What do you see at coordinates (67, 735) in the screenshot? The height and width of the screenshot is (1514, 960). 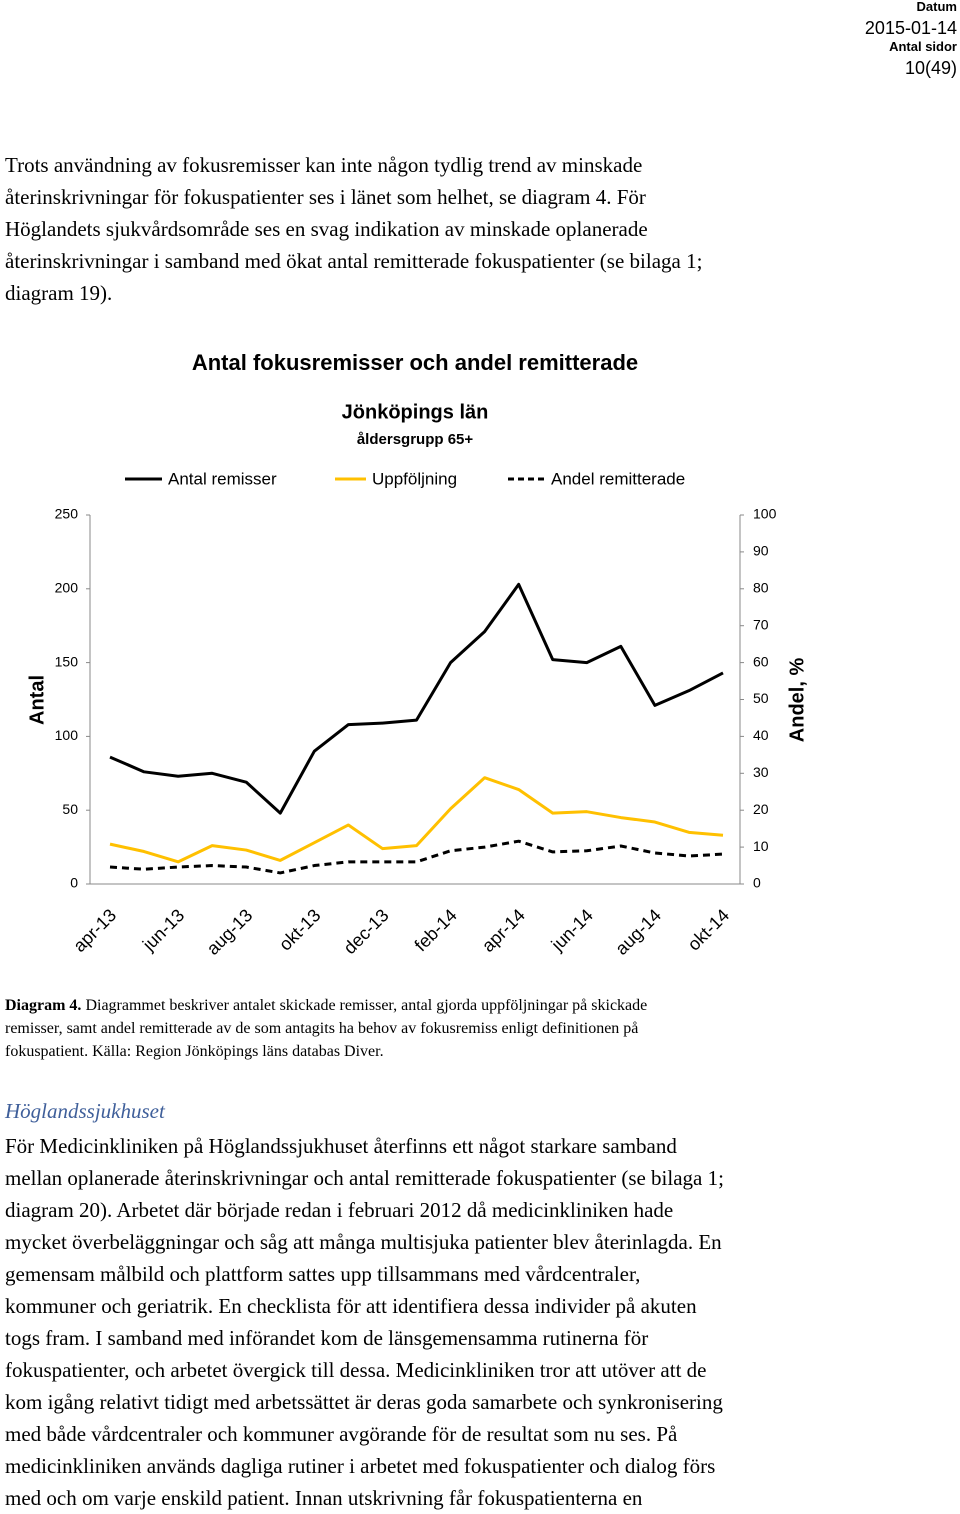 I see `y-tick-label: 100` at bounding box center [67, 735].